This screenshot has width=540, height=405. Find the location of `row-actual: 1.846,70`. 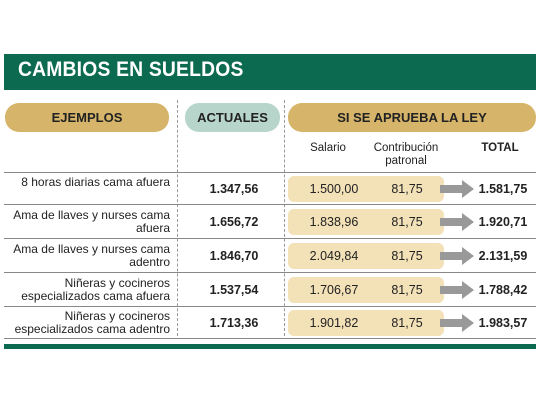

row-actual: 1.846,70 is located at coordinates (234, 256).